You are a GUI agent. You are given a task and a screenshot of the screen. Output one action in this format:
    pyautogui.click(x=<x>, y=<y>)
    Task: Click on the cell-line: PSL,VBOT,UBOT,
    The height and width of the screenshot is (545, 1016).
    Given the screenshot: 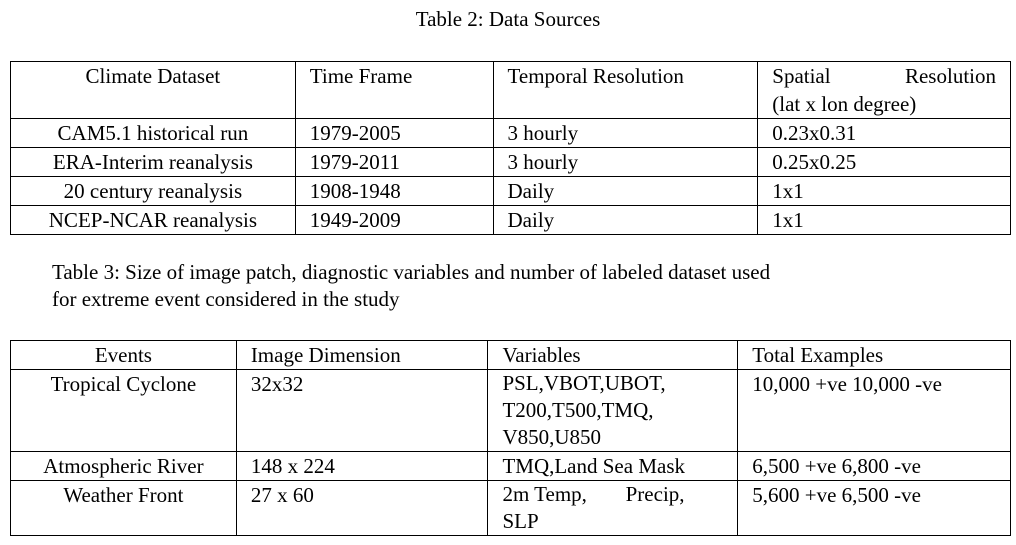 What is the action you would take?
    pyautogui.click(x=584, y=383)
    